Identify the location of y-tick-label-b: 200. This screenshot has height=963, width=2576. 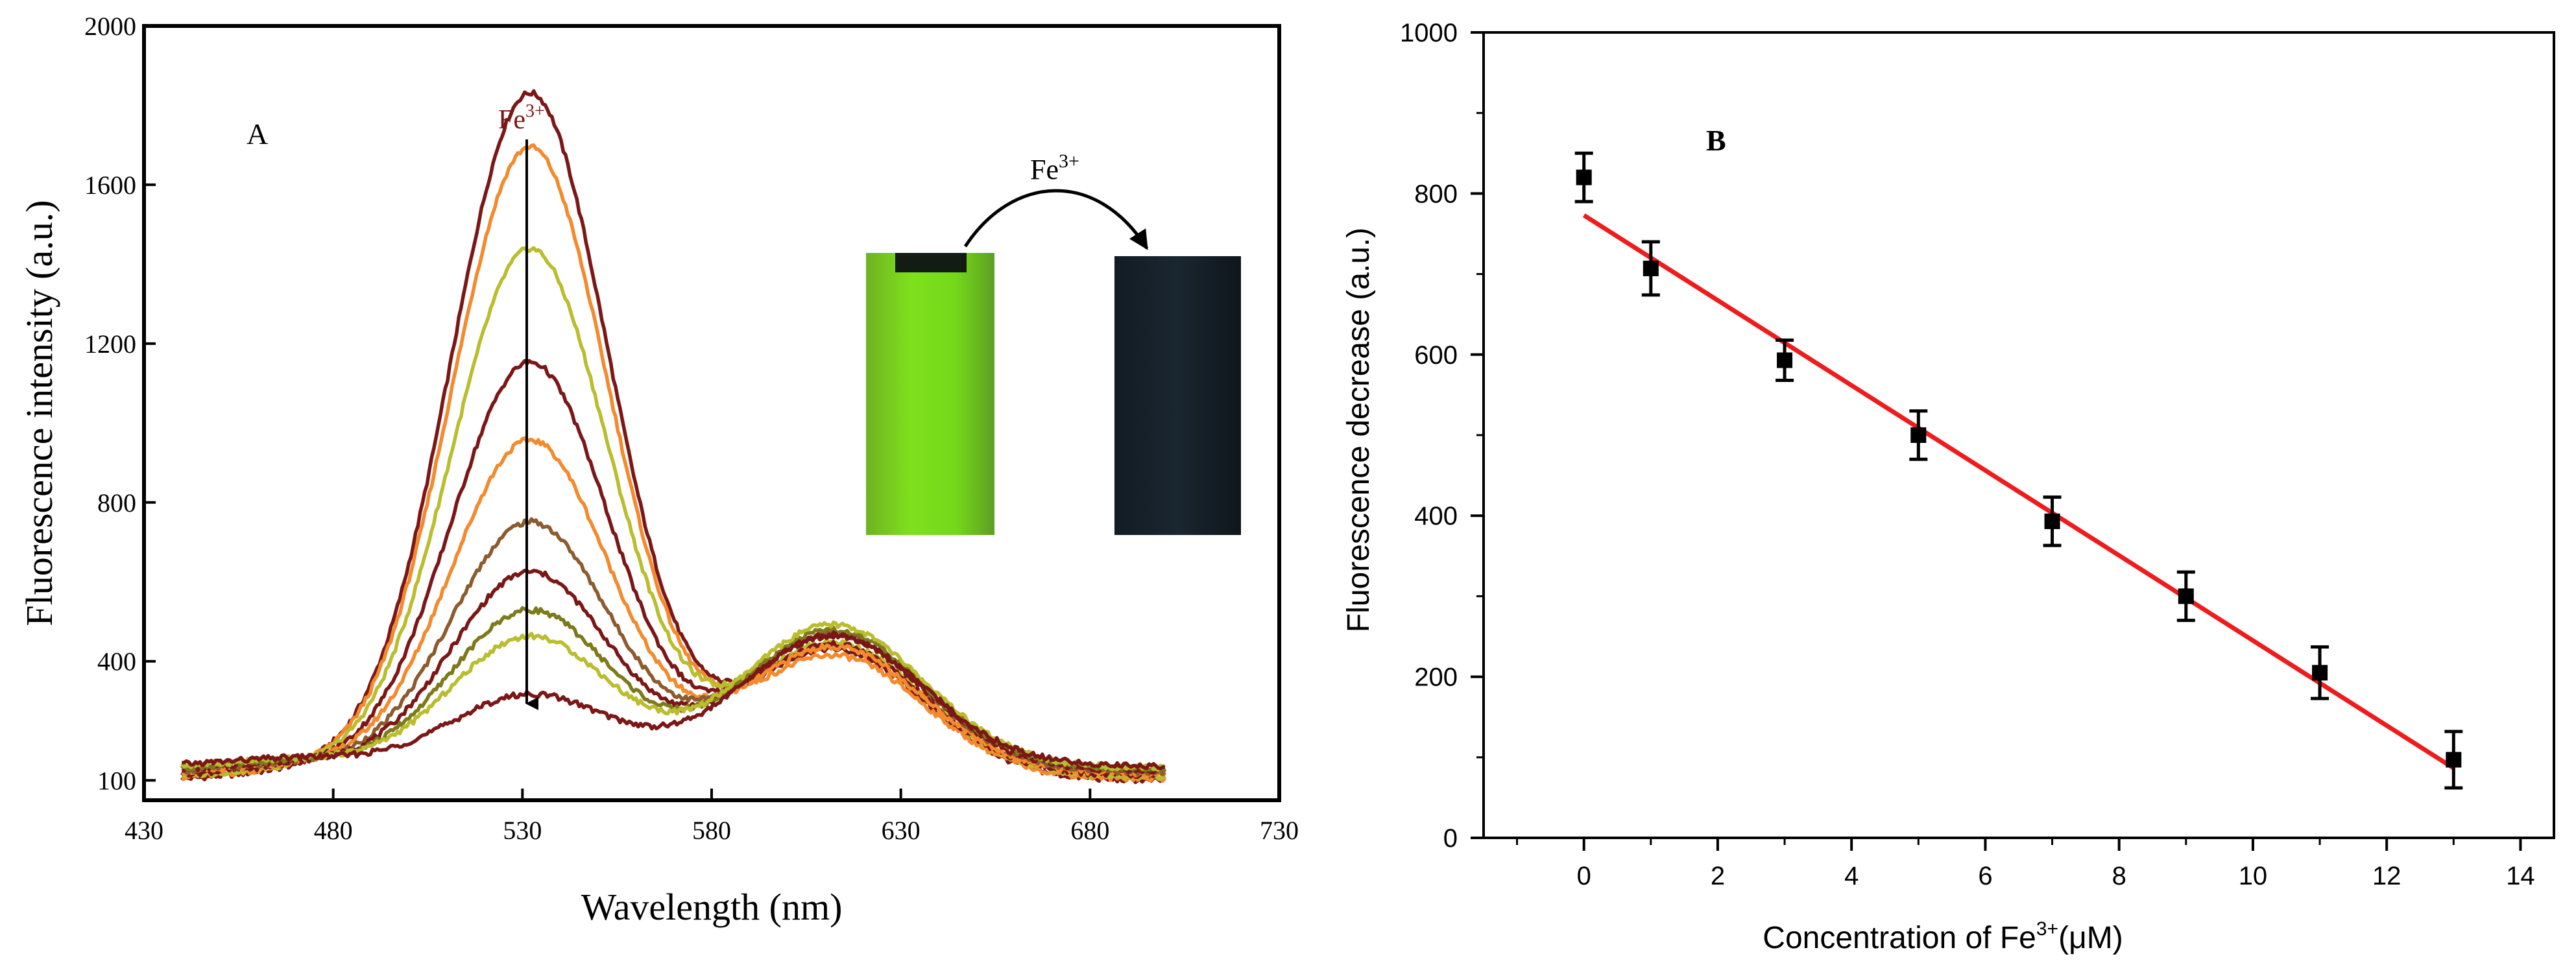
(1436, 677).